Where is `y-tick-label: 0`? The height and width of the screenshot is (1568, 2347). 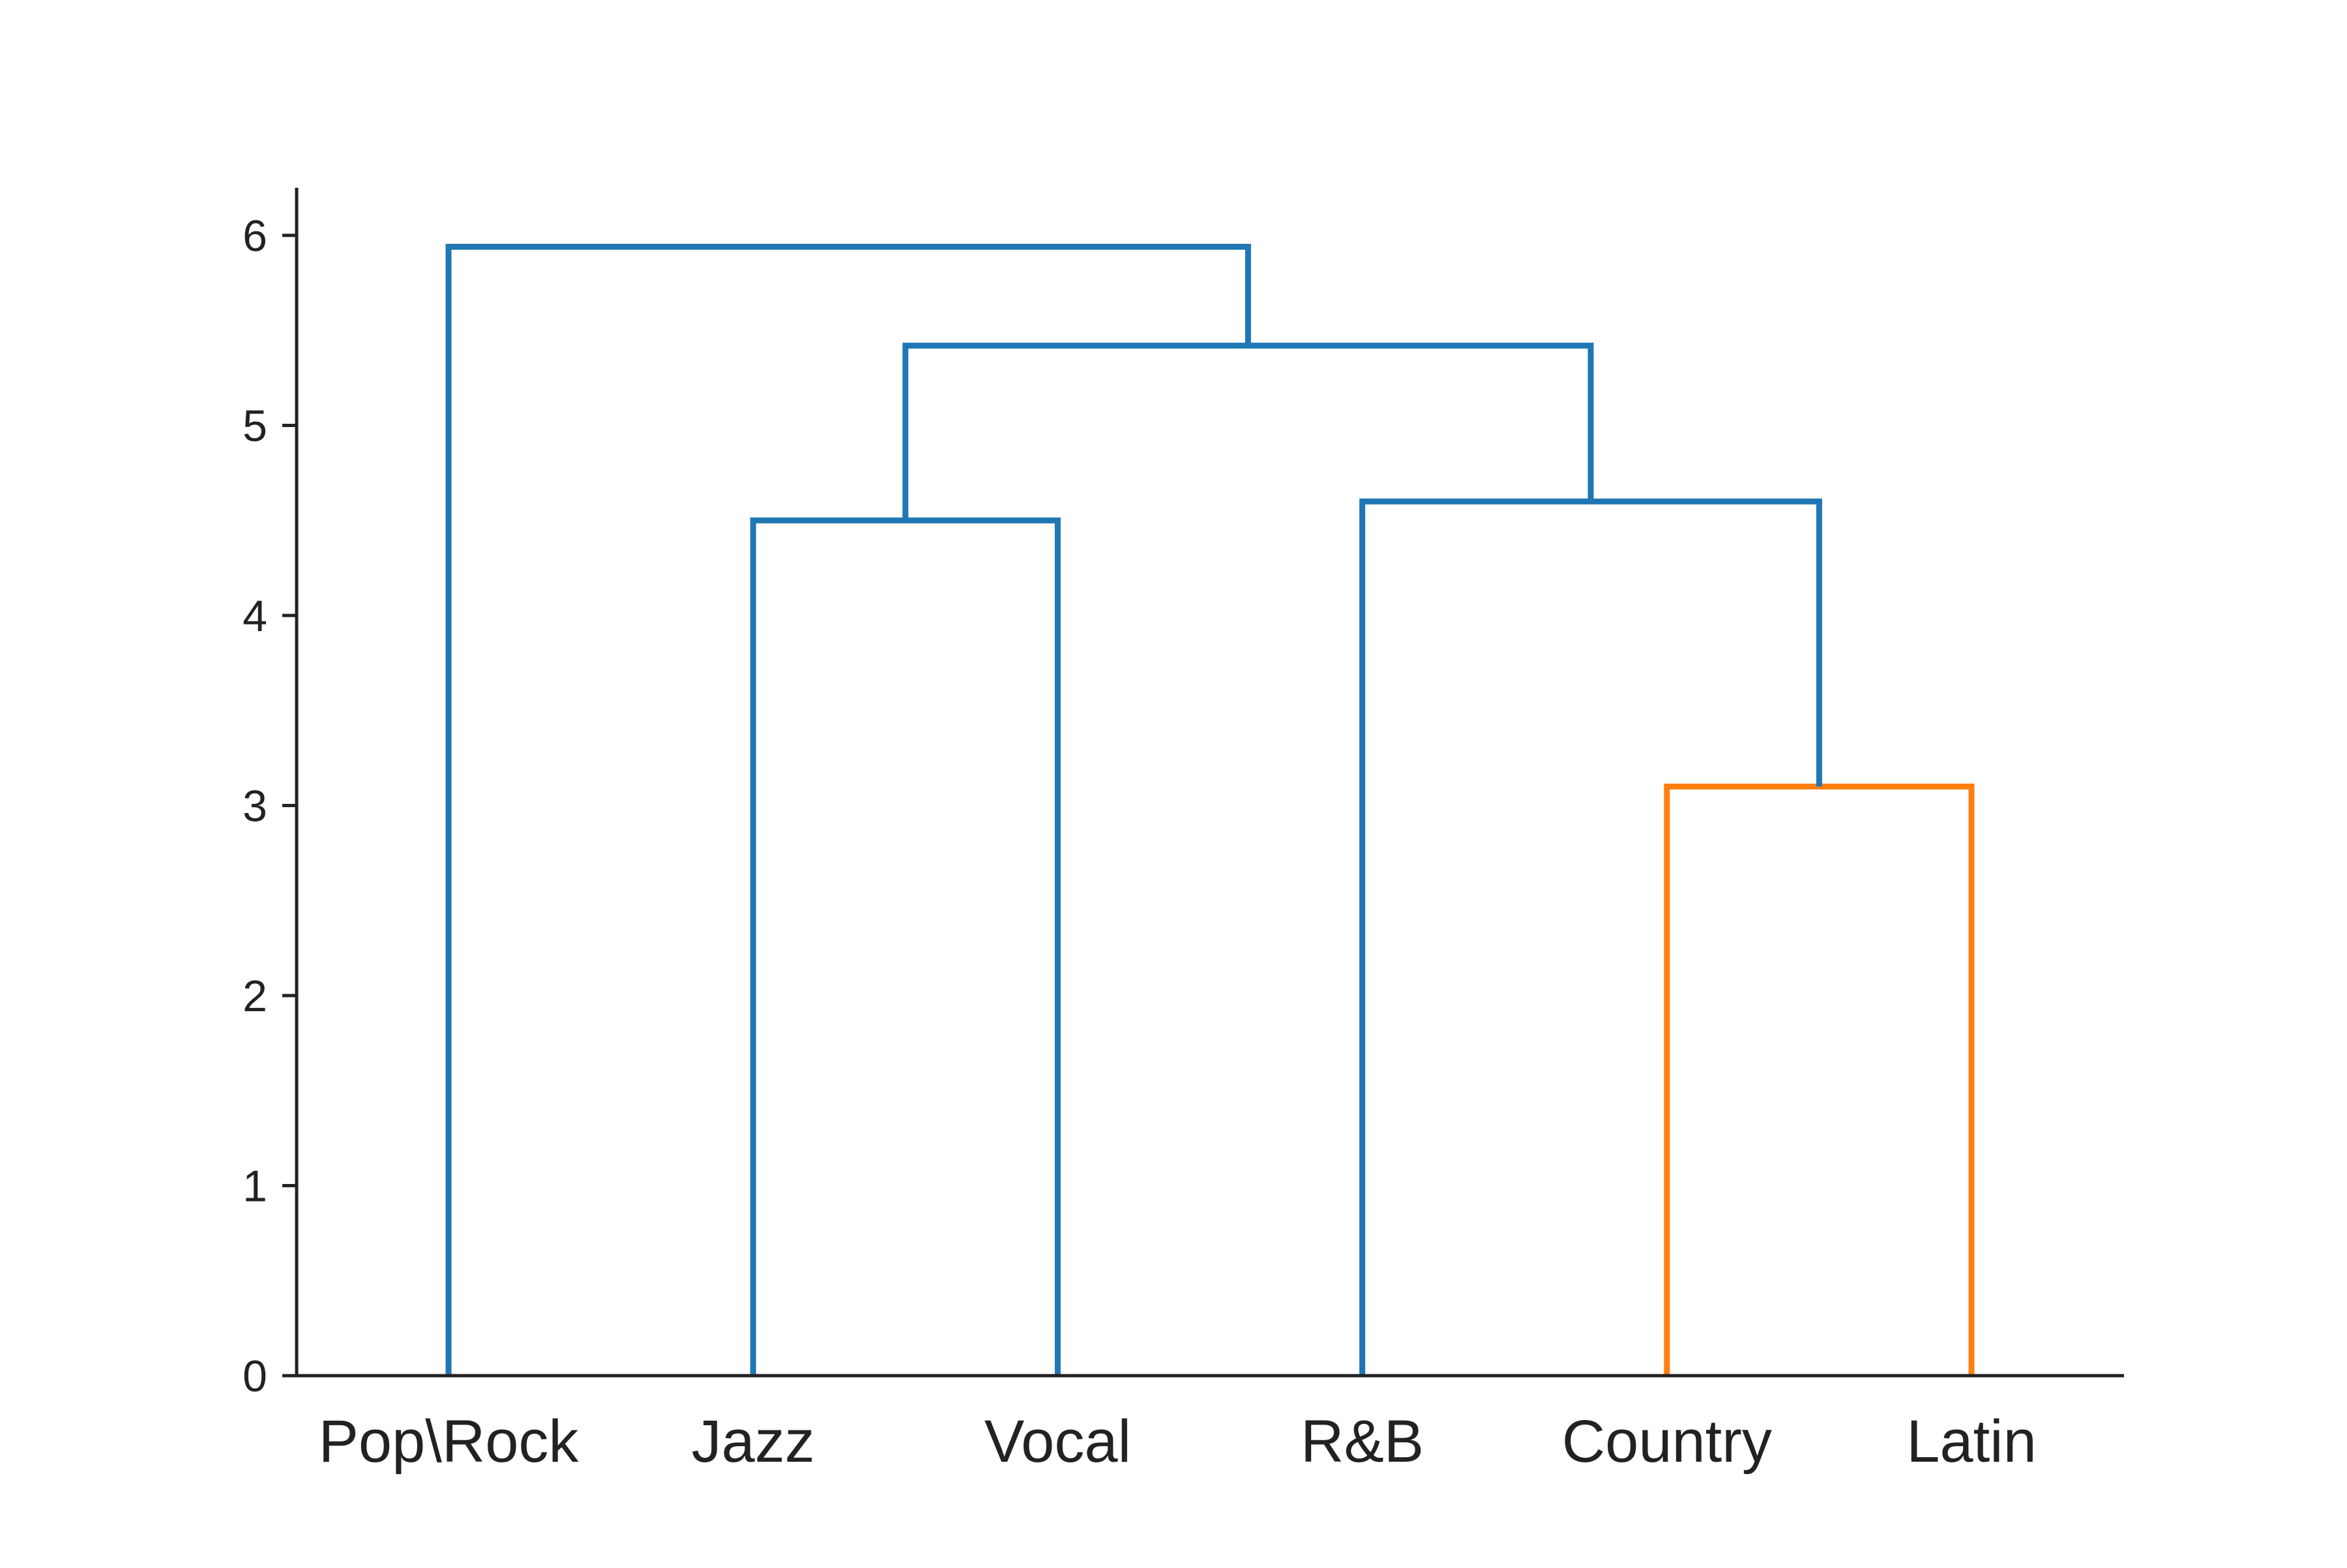 y-tick-label: 0 is located at coordinates (255, 1376).